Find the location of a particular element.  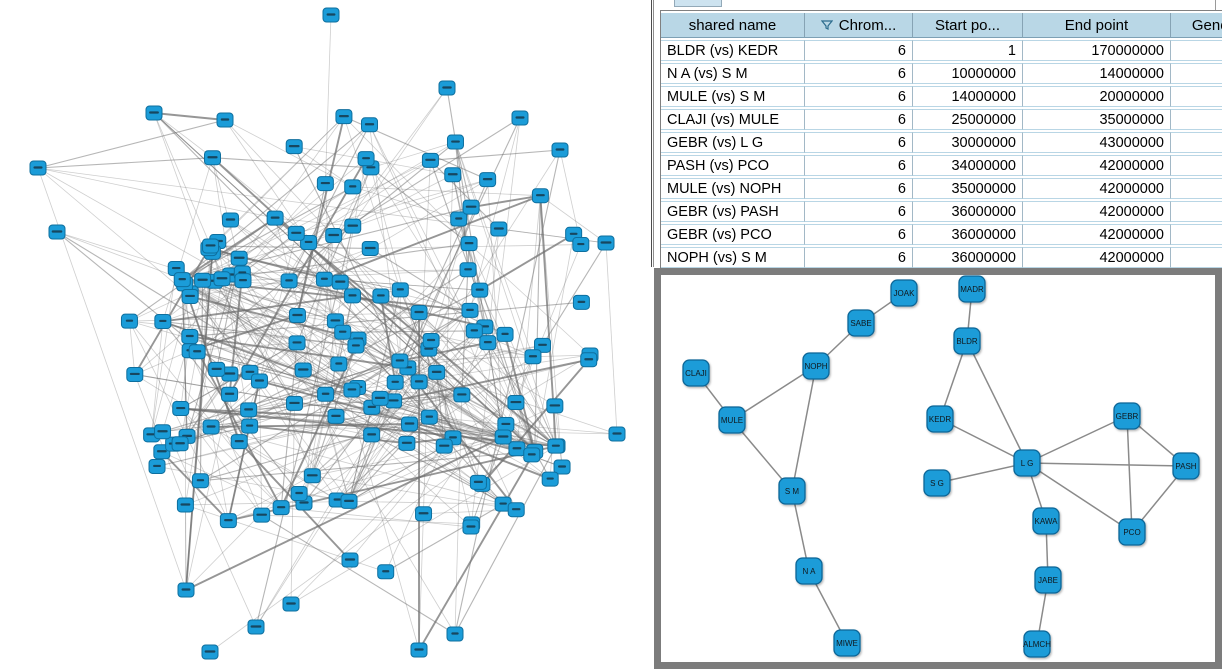

table-cell: 8.4 is located at coordinates (1196, 234).